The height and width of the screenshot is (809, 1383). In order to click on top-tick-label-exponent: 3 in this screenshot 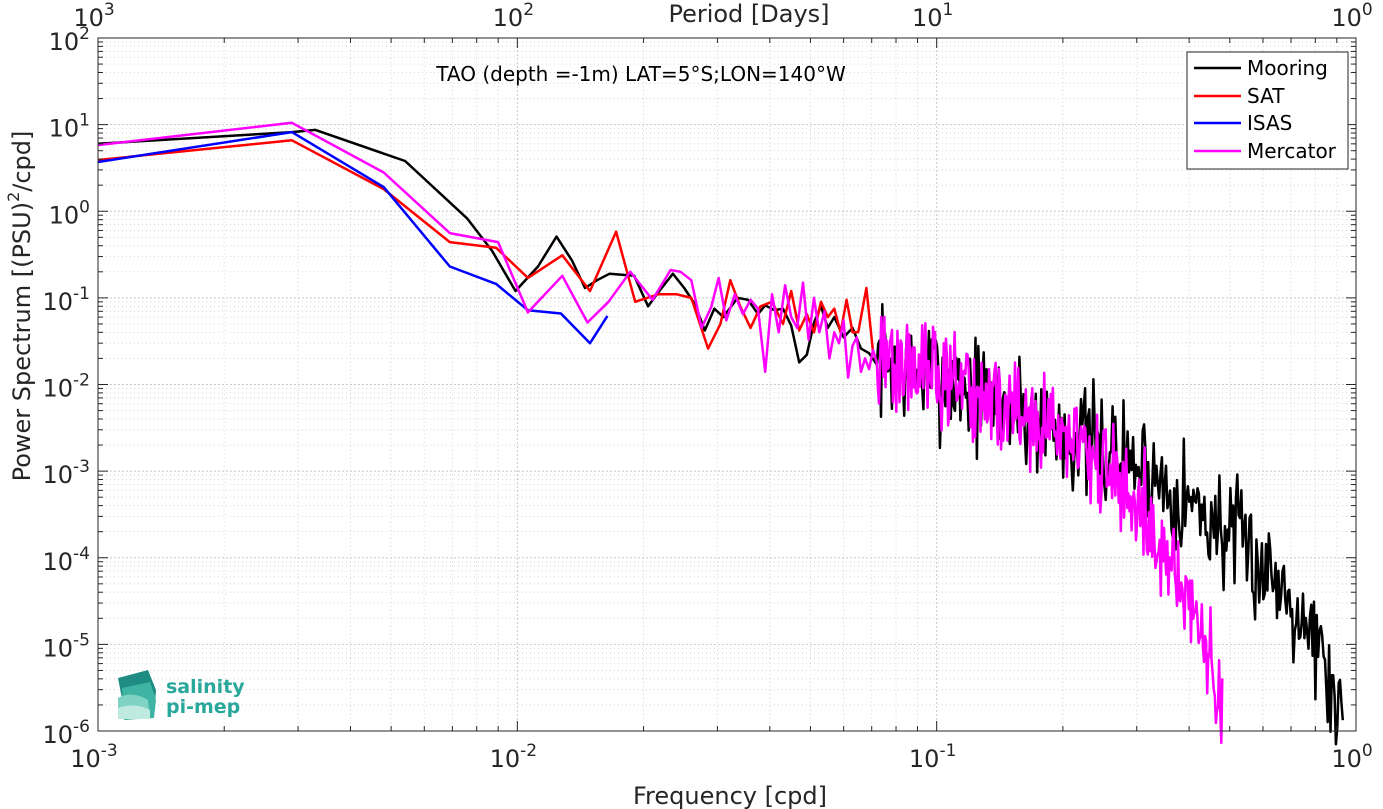, I will do `click(109, 10)`.